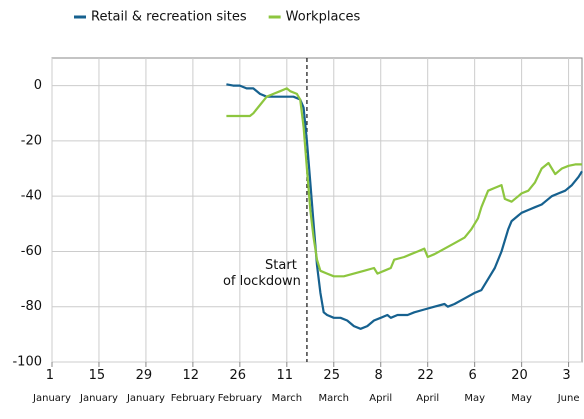  Describe the element at coordinates (31, 306) in the screenshot. I see `y-tick-label: -80` at that location.